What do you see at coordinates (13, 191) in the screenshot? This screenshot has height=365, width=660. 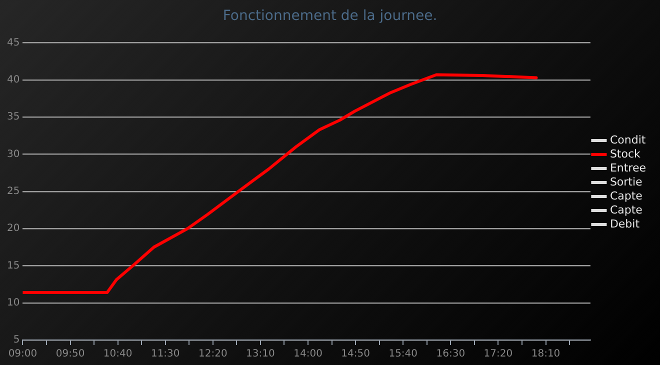 I see `y-tick-label: 25` at bounding box center [13, 191].